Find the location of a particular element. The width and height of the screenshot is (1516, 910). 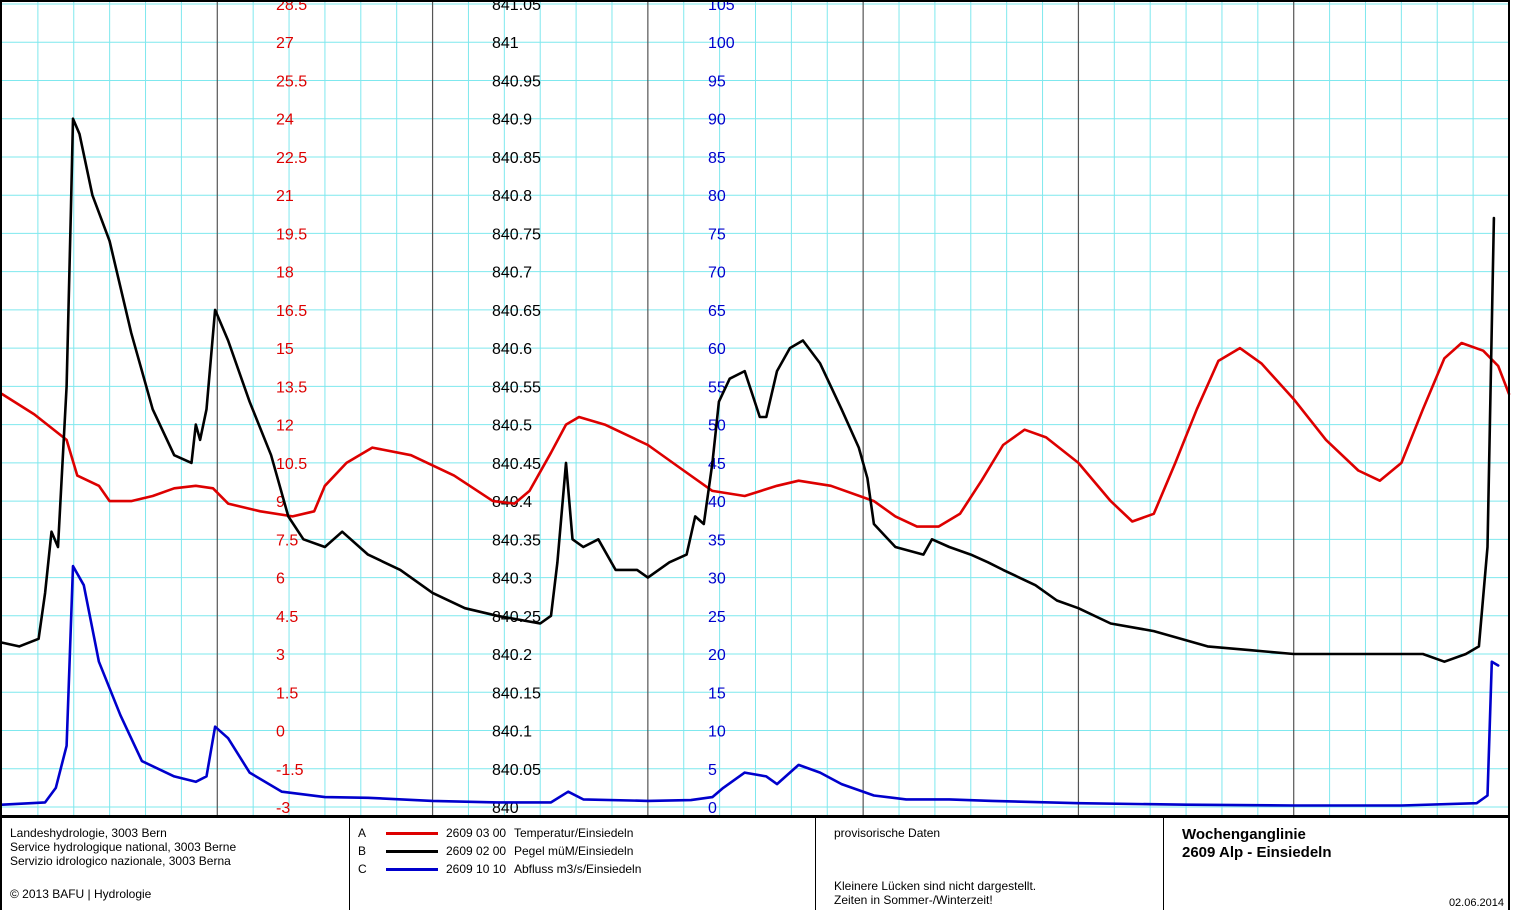

legend-item-c: C 2609 10 10 Abfluss m3/s/Einsiedeln is located at coordinates (578, 870).